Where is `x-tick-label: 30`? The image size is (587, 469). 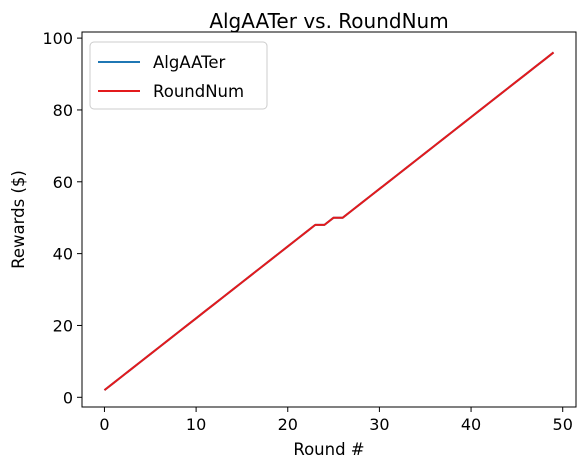
x-tick-label: 30 is located at coordinates (379, 424).